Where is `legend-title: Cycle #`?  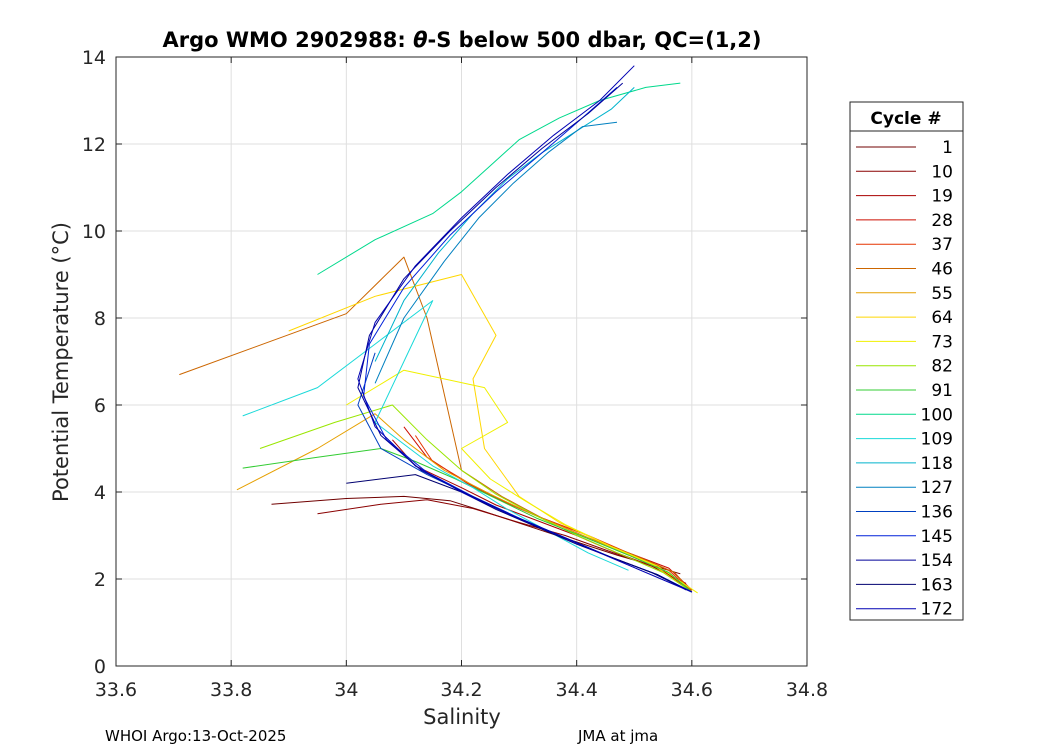 legend-title: Cycle # is located at coordinates (905, 119).